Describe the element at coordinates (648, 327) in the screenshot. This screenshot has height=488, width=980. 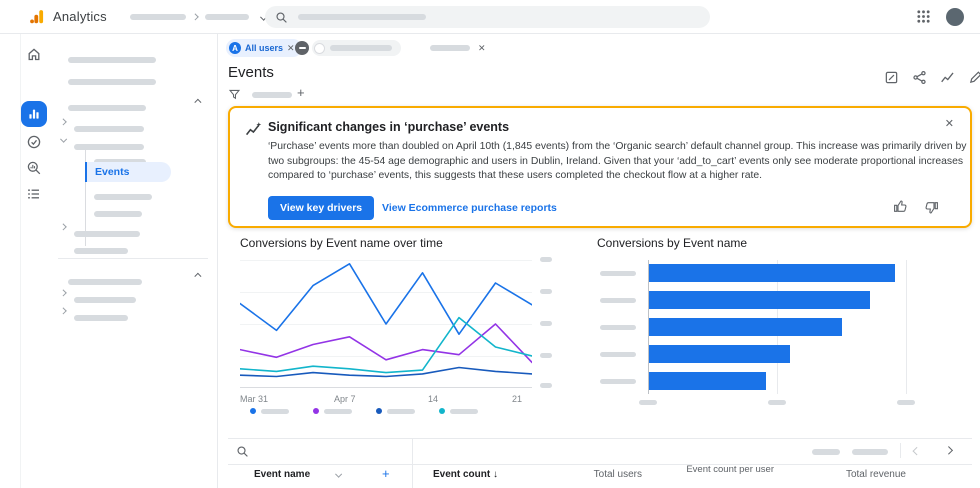
I see `y-axis-line` at that location.